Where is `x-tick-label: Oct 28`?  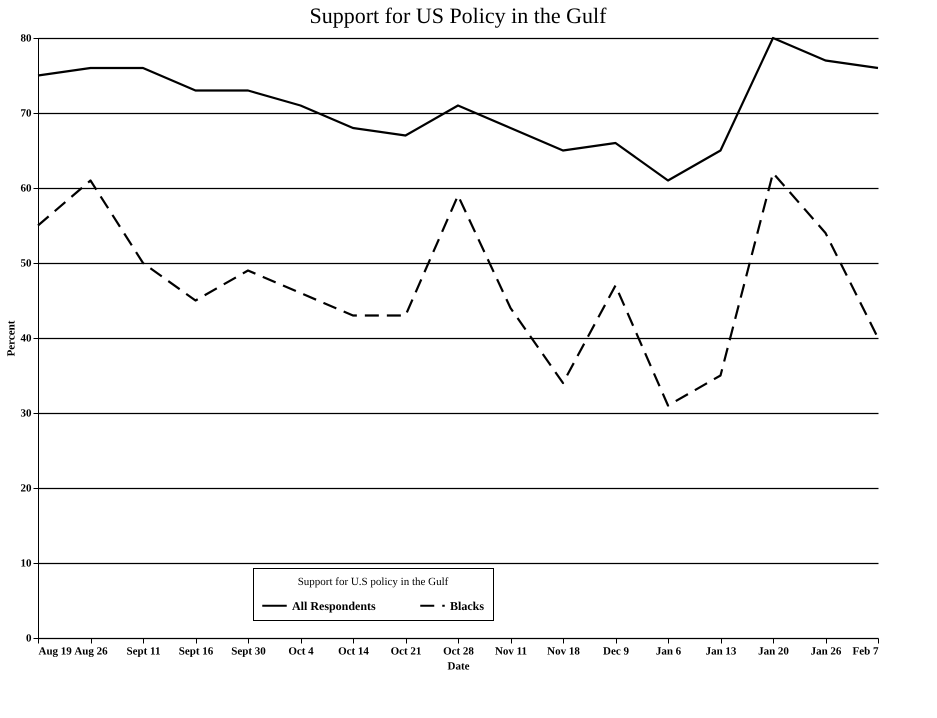 x-tick-label: Oct 28 is located at coordinates (458, 652).